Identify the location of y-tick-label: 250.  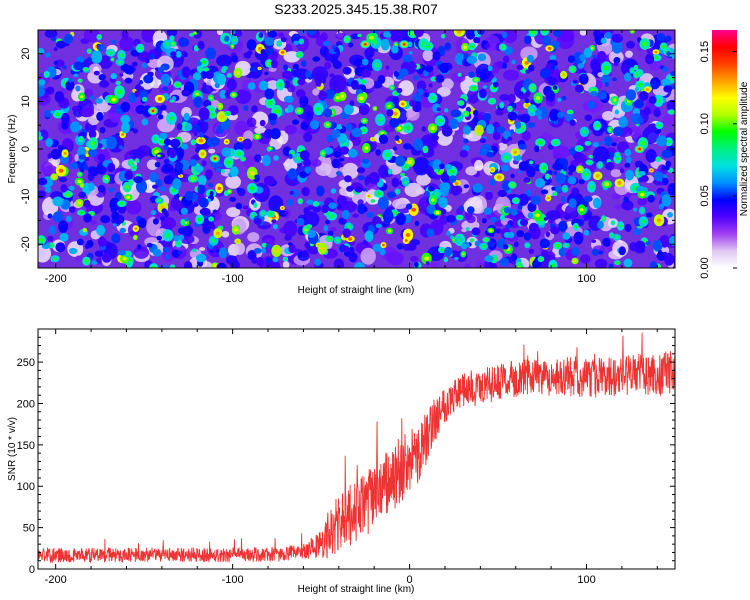
(26, 363).